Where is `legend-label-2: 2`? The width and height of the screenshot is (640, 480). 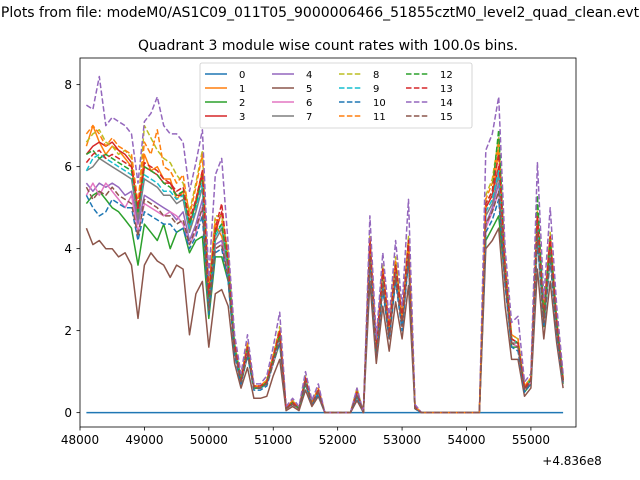
legend-label-2: 2 is located at coordinates (242, 103).